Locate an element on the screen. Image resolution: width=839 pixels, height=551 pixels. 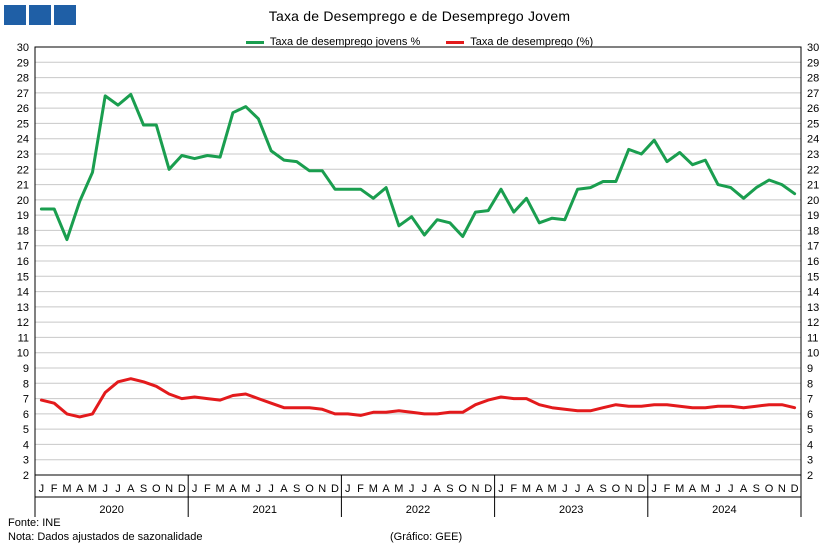
y-tick-label-right: 4 is located at coordinates (810, 445).